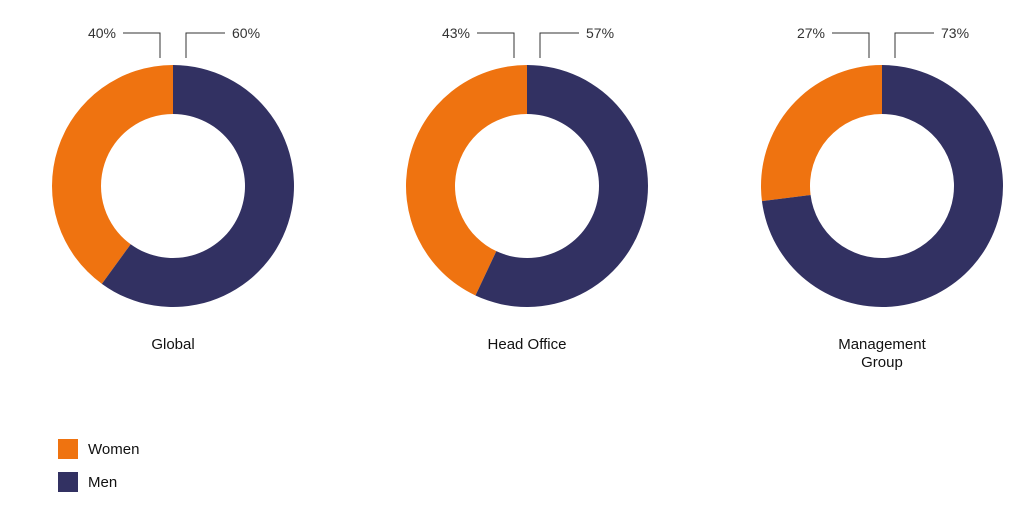  I want to click on legend: Women Men, so click(98, 471).